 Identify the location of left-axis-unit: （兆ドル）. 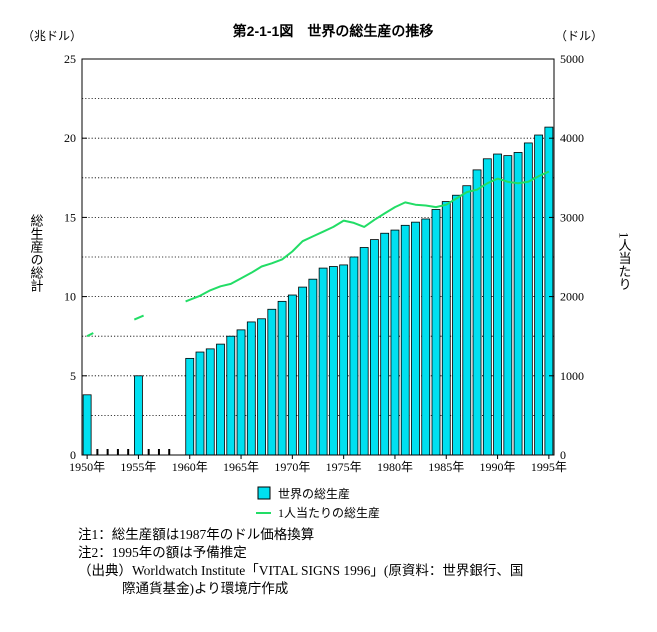
(52, 36).